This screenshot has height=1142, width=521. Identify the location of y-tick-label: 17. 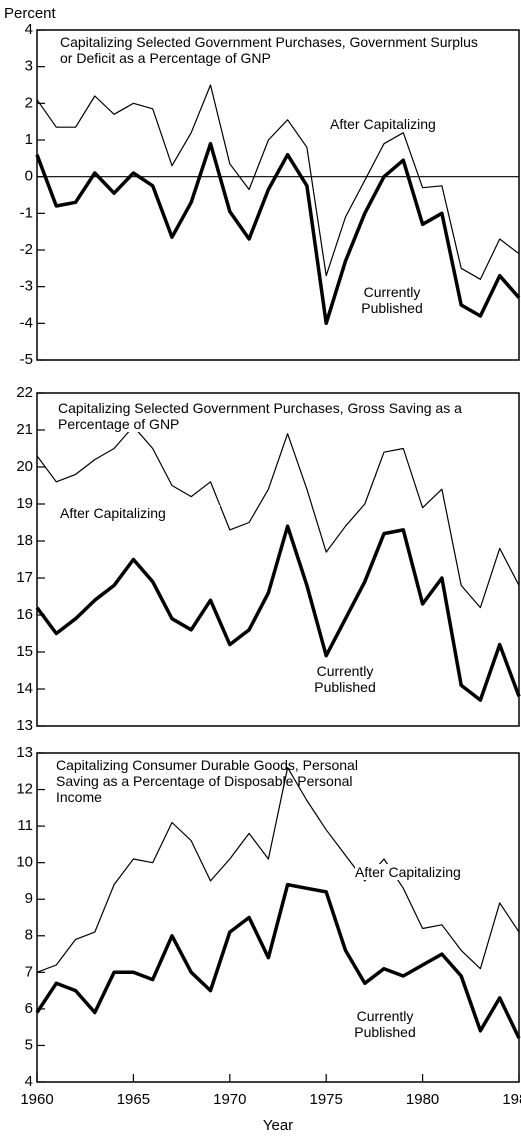
(24, 577).